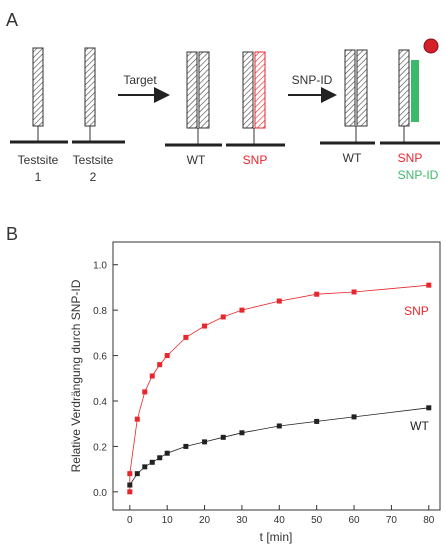  Describe the element at coordinates (100, 311) in the screenshot. I see `y-tick-label: 0.8` at that location.